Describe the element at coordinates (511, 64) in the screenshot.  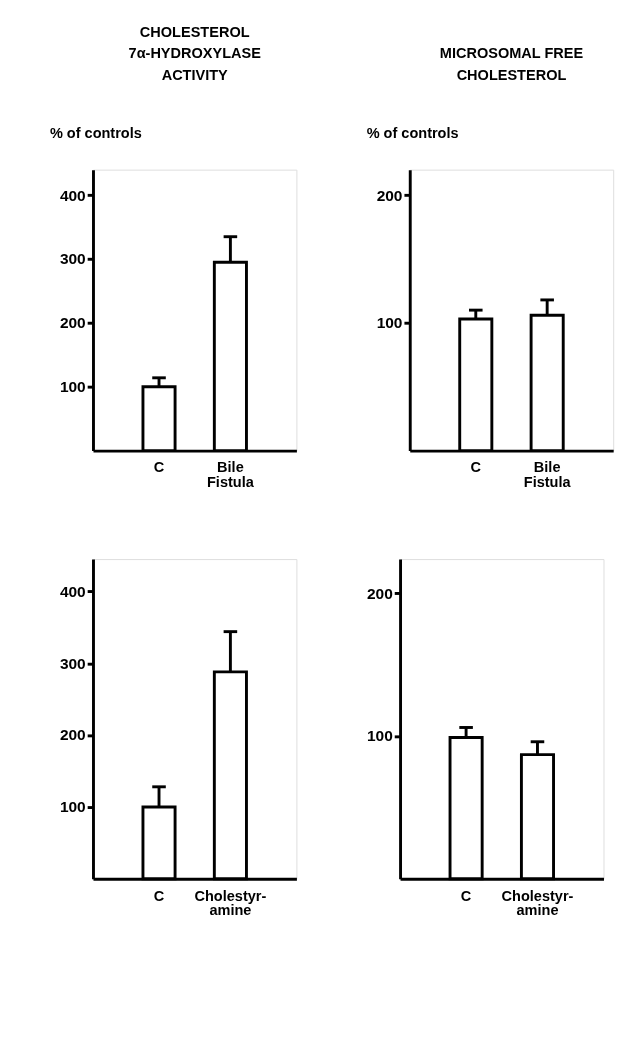
I see `chart-title: MICROSOMAL FREE CHOLESTEROL` at that location.